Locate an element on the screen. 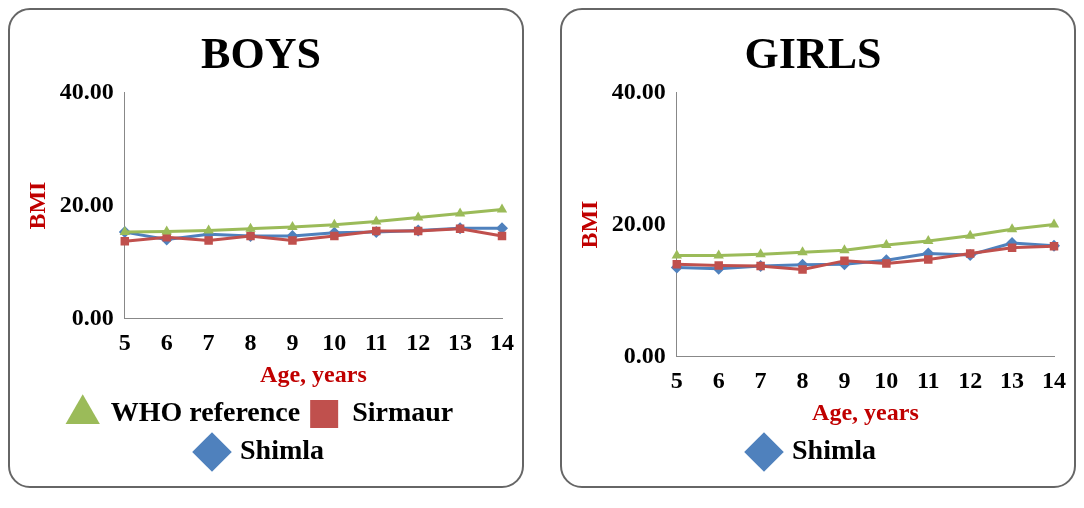  legend-label: WHO reference is located at coordinates (205, 412).